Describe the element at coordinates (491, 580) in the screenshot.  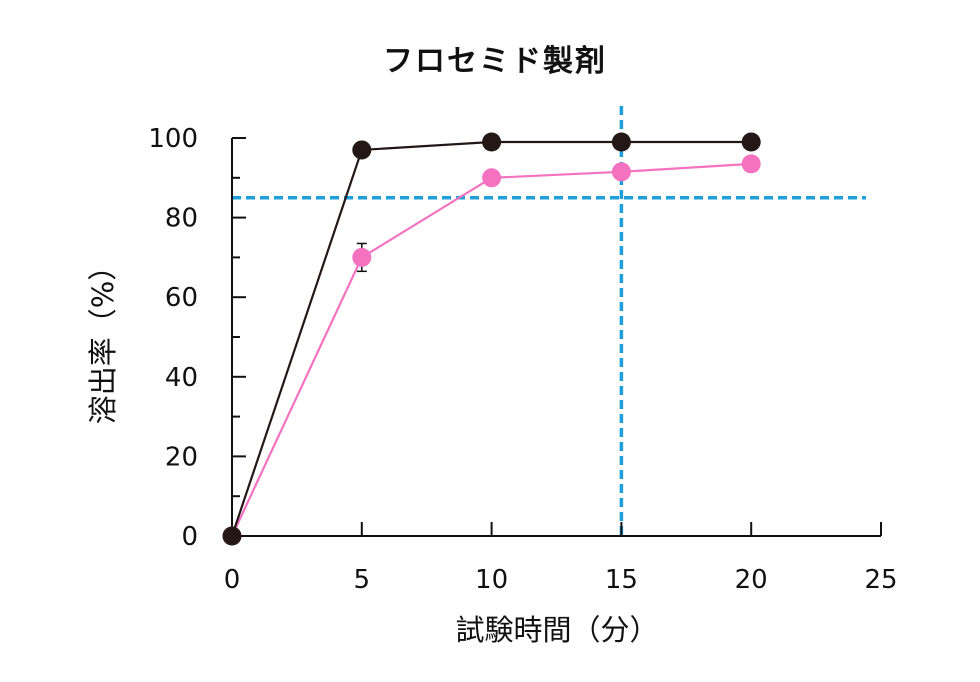
I see `x-tick-label: 10` at that location.